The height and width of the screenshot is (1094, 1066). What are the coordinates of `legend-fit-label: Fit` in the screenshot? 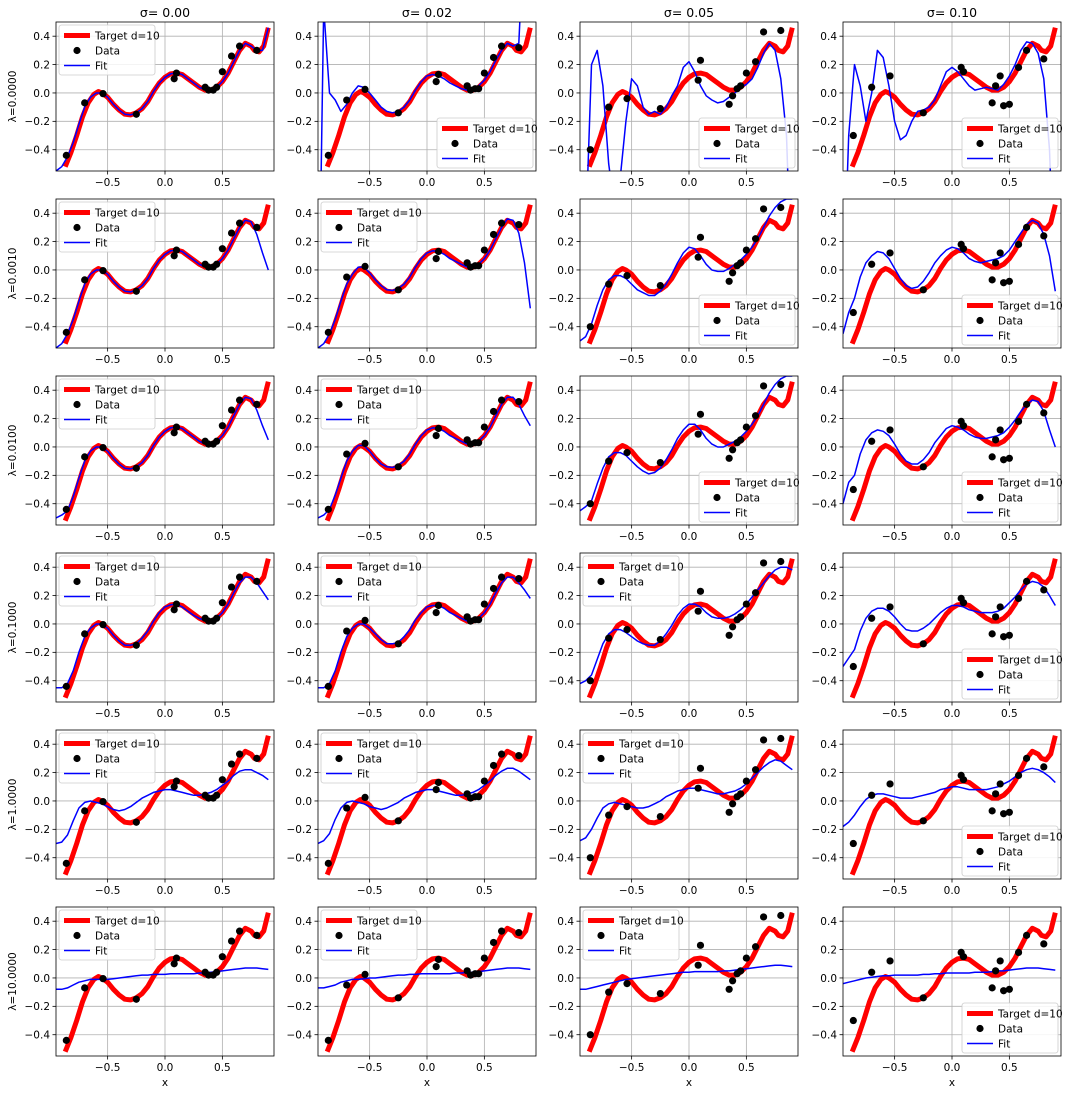 It's located at (625, 597).